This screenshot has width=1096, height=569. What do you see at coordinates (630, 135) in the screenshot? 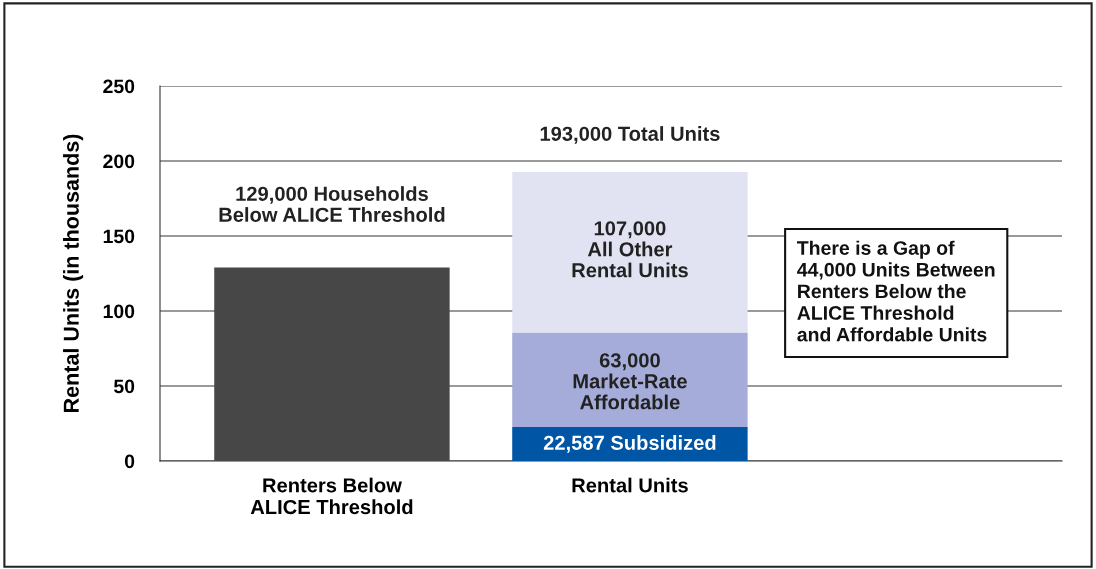
I see `annotation: 193,000 Total Units` at bounding box center [630, 135].